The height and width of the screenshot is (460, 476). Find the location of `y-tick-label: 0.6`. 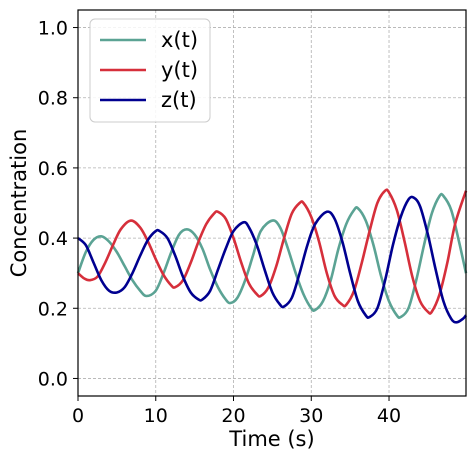

y-tick-label: 0.6 is located at coordinates (53, 169).